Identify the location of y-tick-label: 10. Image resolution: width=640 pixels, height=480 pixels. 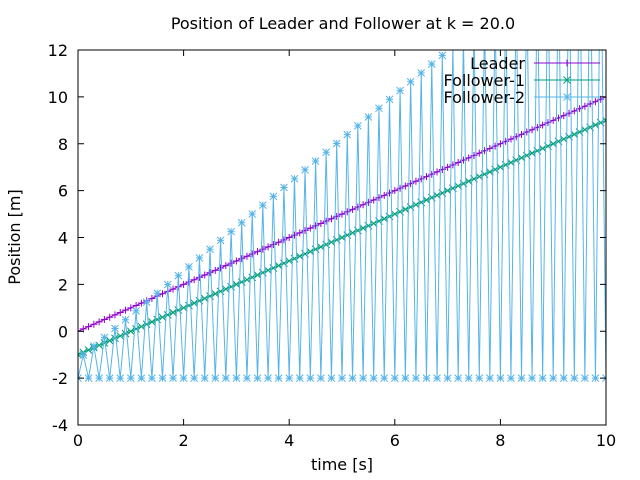
(58, 97).